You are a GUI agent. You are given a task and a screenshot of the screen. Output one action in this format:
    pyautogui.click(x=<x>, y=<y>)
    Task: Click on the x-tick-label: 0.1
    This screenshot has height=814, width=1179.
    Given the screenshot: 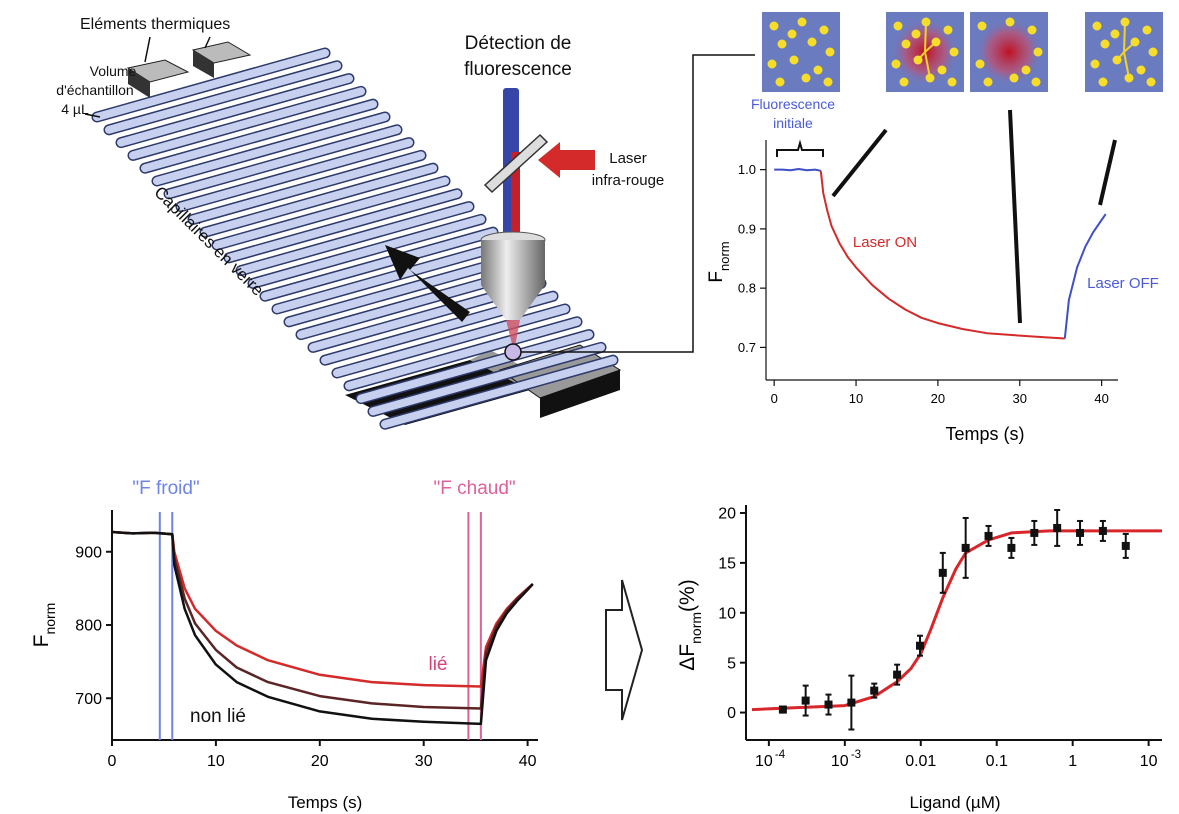 What is the action you would take?
    pyautogui.click(x=997, y=761)
    